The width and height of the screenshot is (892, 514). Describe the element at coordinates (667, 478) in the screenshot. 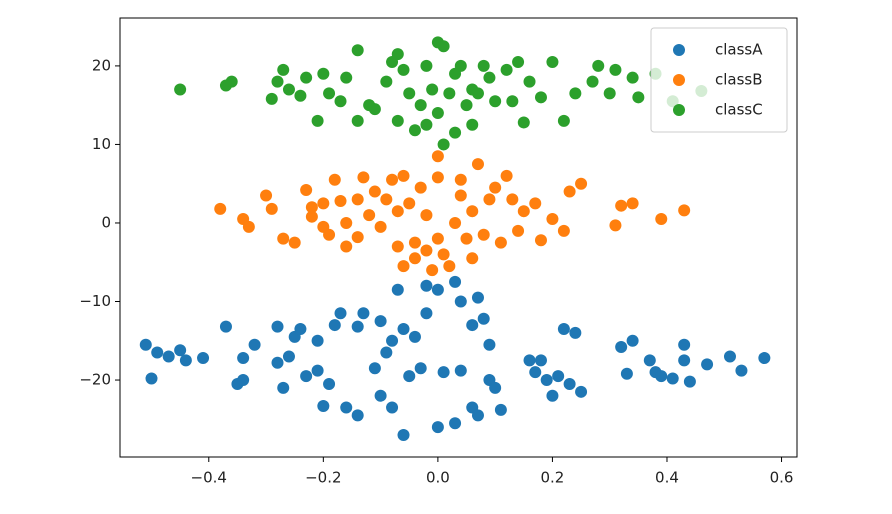

I see `x-tick-label: 0.4` at that location.